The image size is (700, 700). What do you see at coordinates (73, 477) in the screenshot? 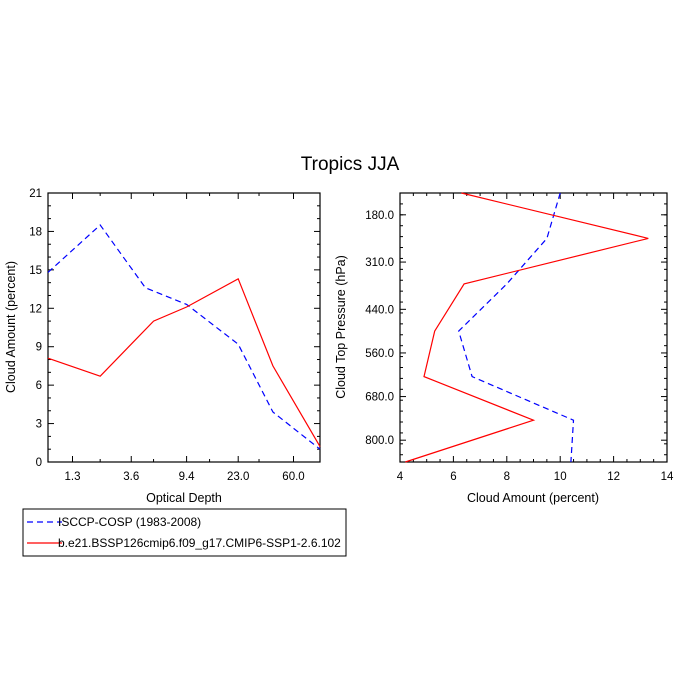
I see `left-xtick-label: 1.3` at bounding box center [73, 477].